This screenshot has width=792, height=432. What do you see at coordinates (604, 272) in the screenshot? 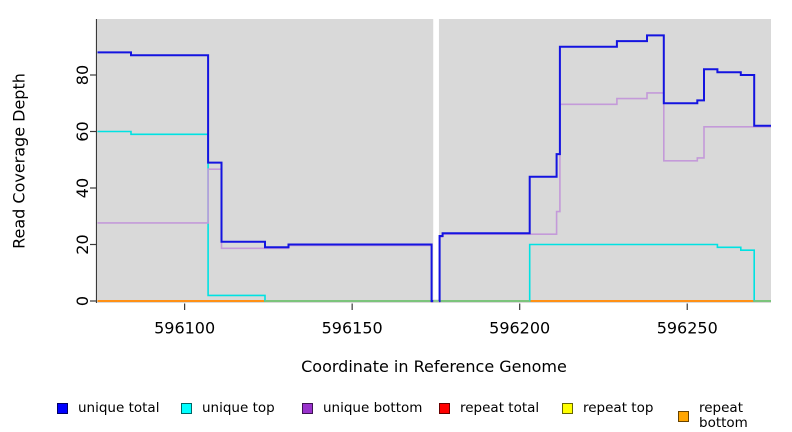
I see `series-line-unique-top` at bounding box center [604, 272].